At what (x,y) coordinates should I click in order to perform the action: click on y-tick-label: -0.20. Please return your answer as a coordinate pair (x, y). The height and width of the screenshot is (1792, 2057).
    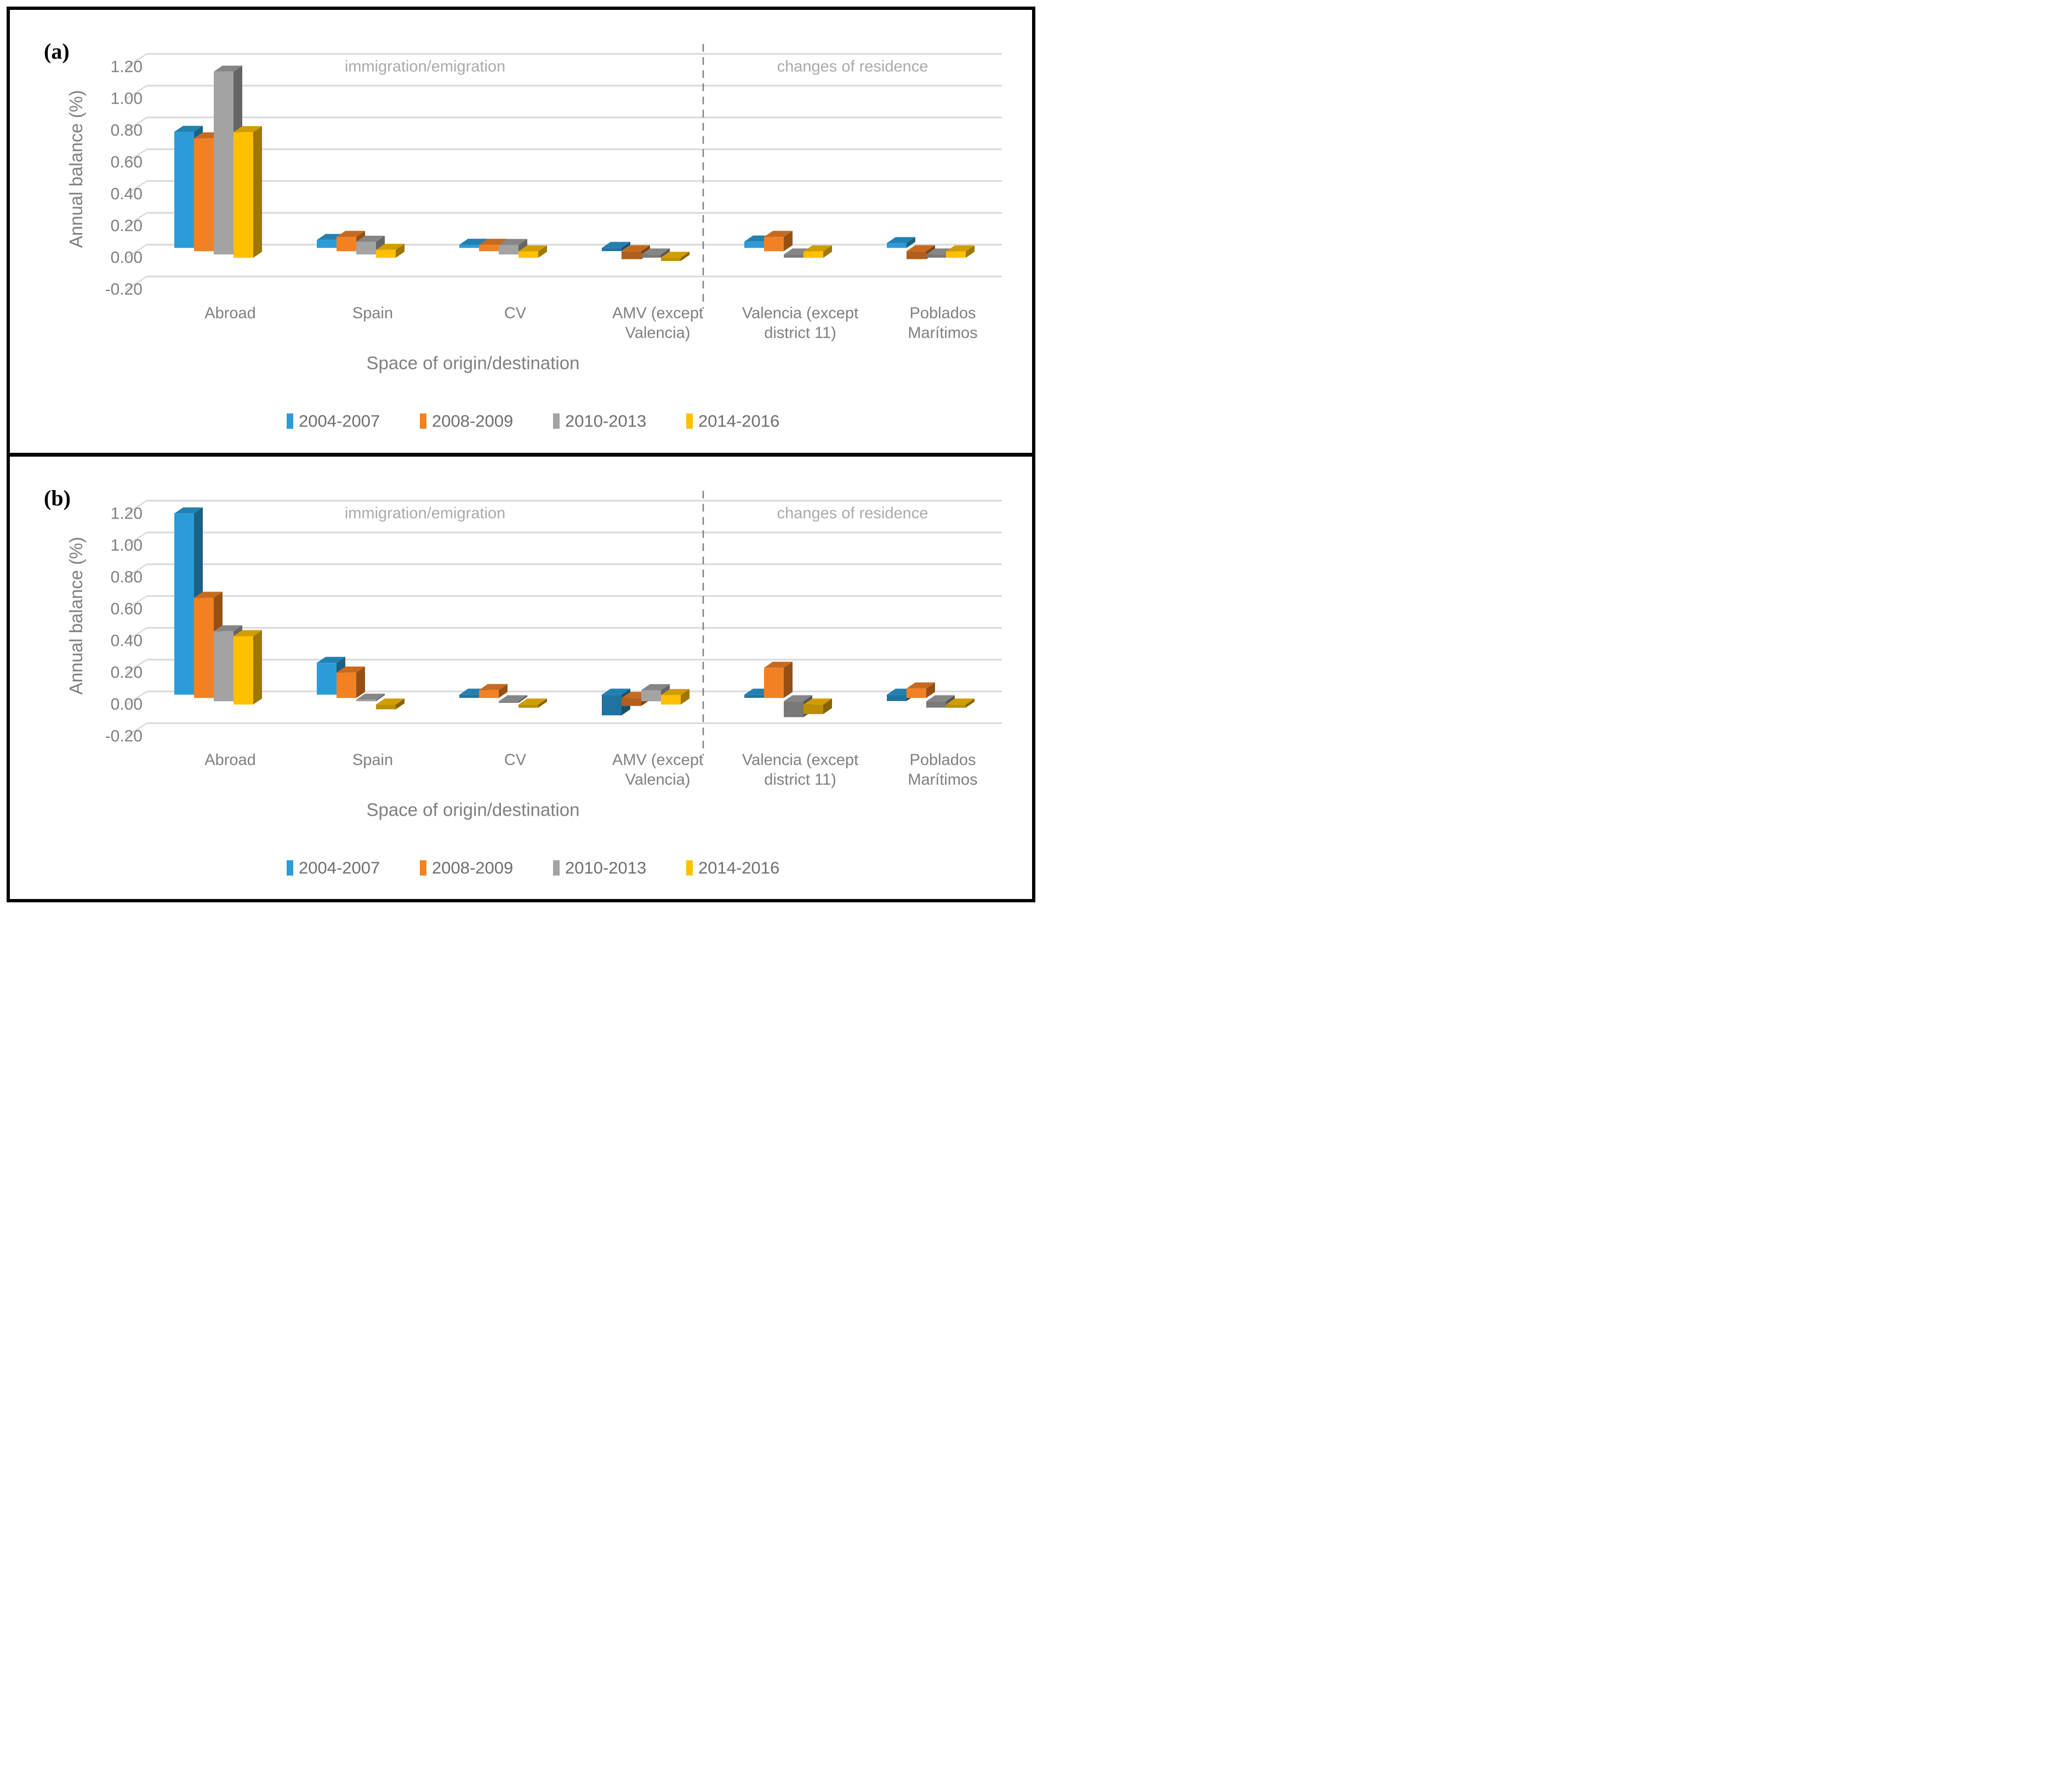
    Looking at the image, I should click on (124, 736).